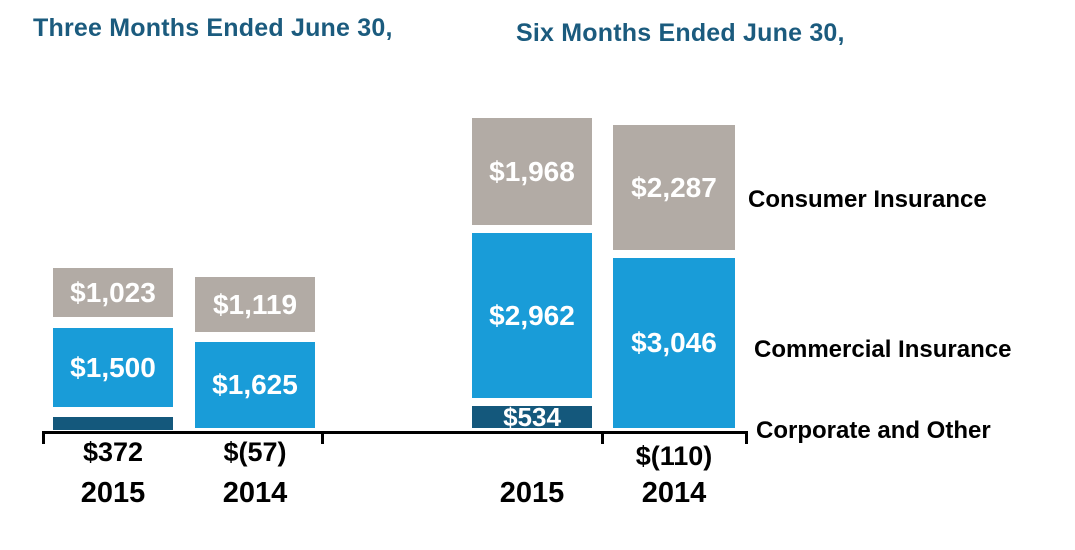  Describe the element at coordinates (867, 199) in the screenshot. I see `legend-consumer-insurance: Consumer Insurance` at that location.